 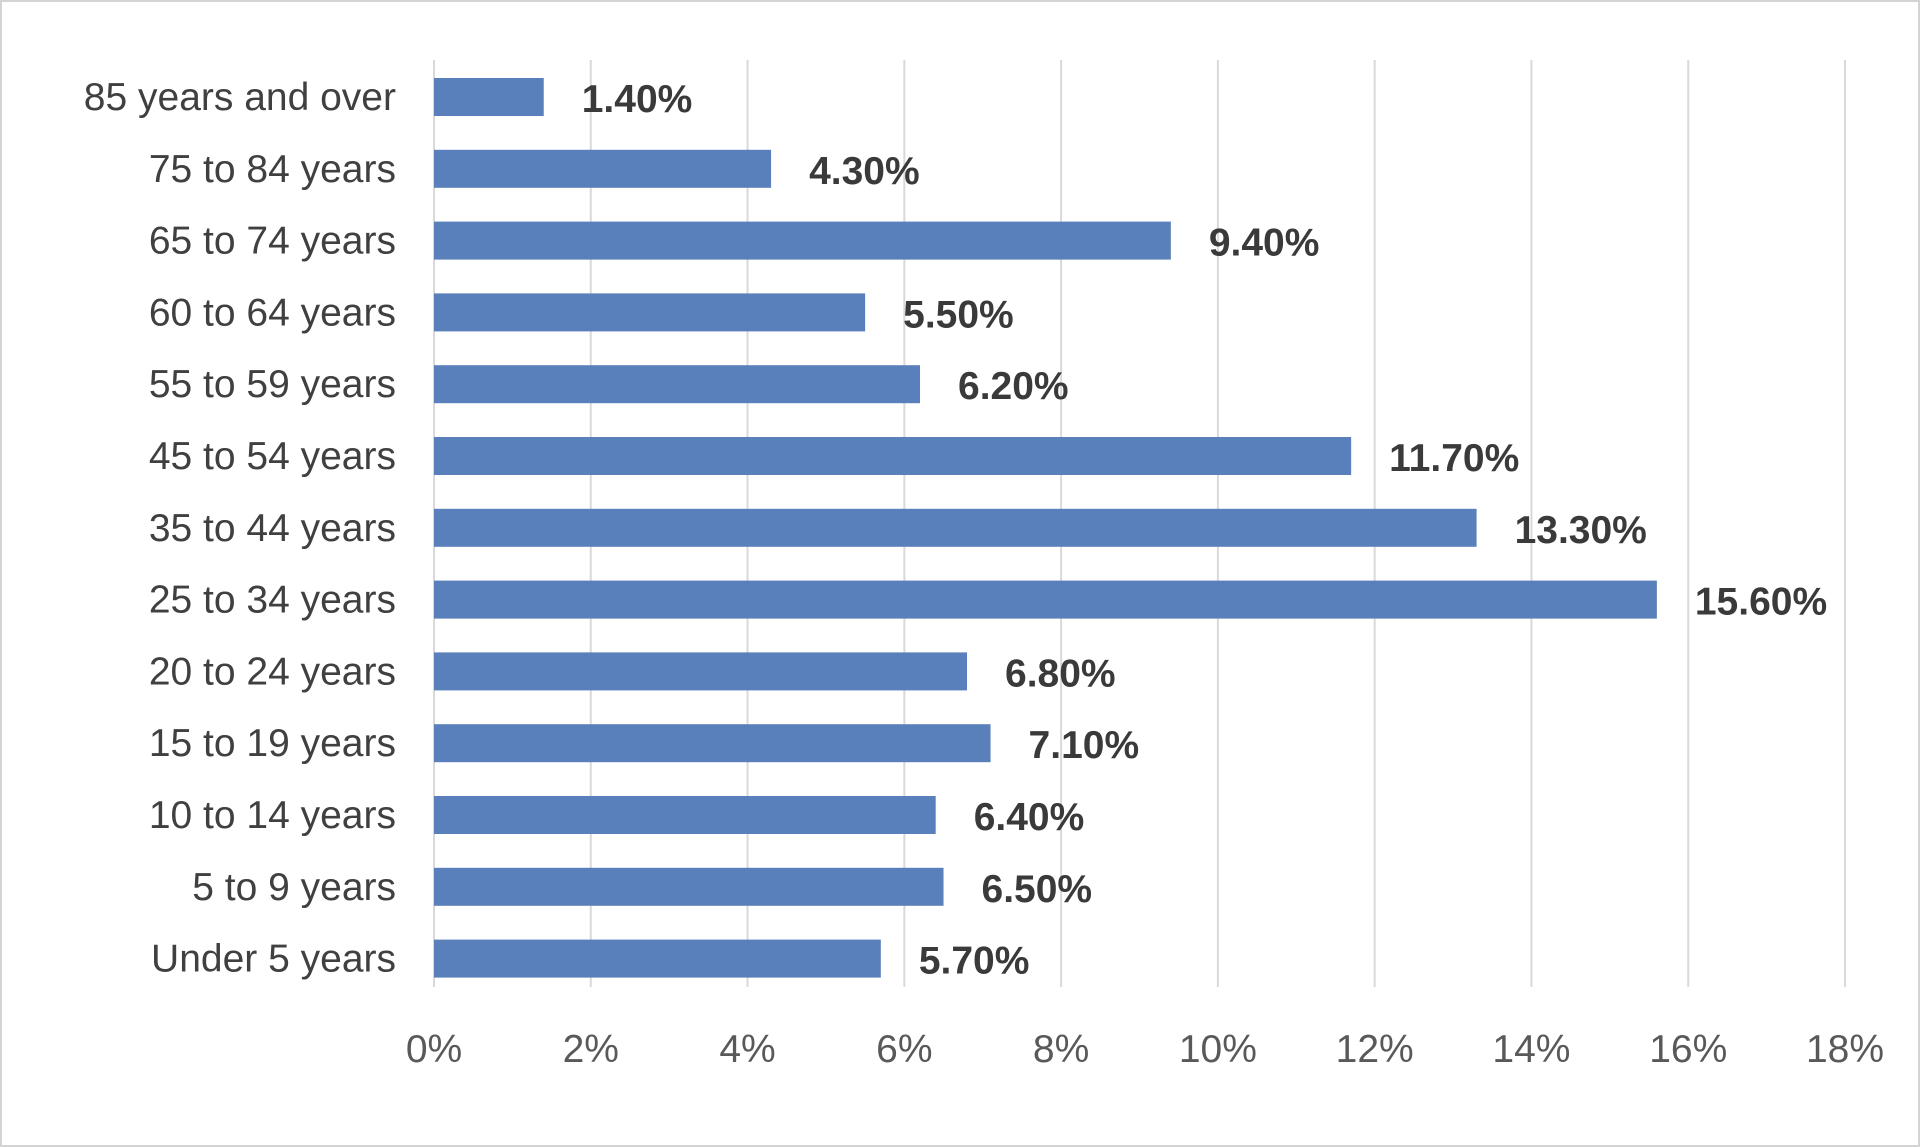 What do you see at coordinates (1375, 1049) in the screenshot?
I see `x-tick-label: 12%` at bounding box center [1375, 1049].